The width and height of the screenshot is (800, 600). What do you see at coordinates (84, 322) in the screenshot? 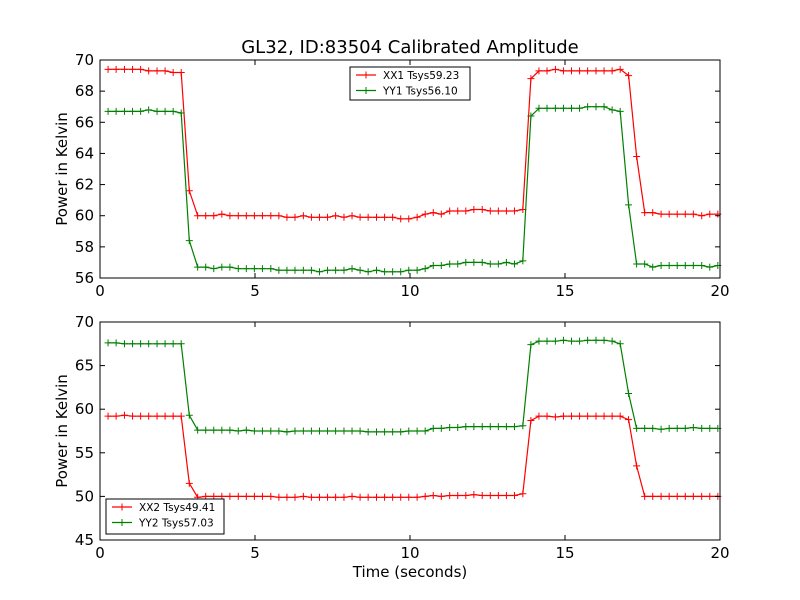
I see `y-tick-label: 70` at bounding box center [84, 322].